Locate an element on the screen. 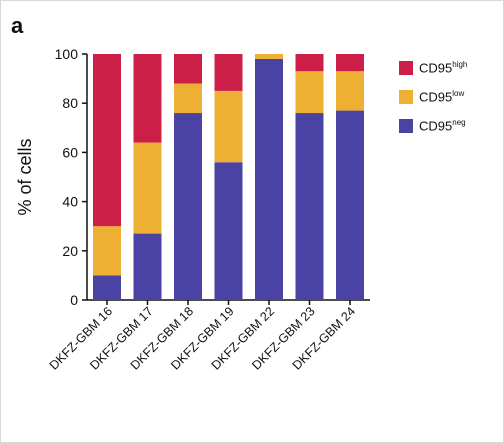 The width and height of the screenshot is (504, 443). legend-label-high: CD95high is located at coordinates (443, 68).